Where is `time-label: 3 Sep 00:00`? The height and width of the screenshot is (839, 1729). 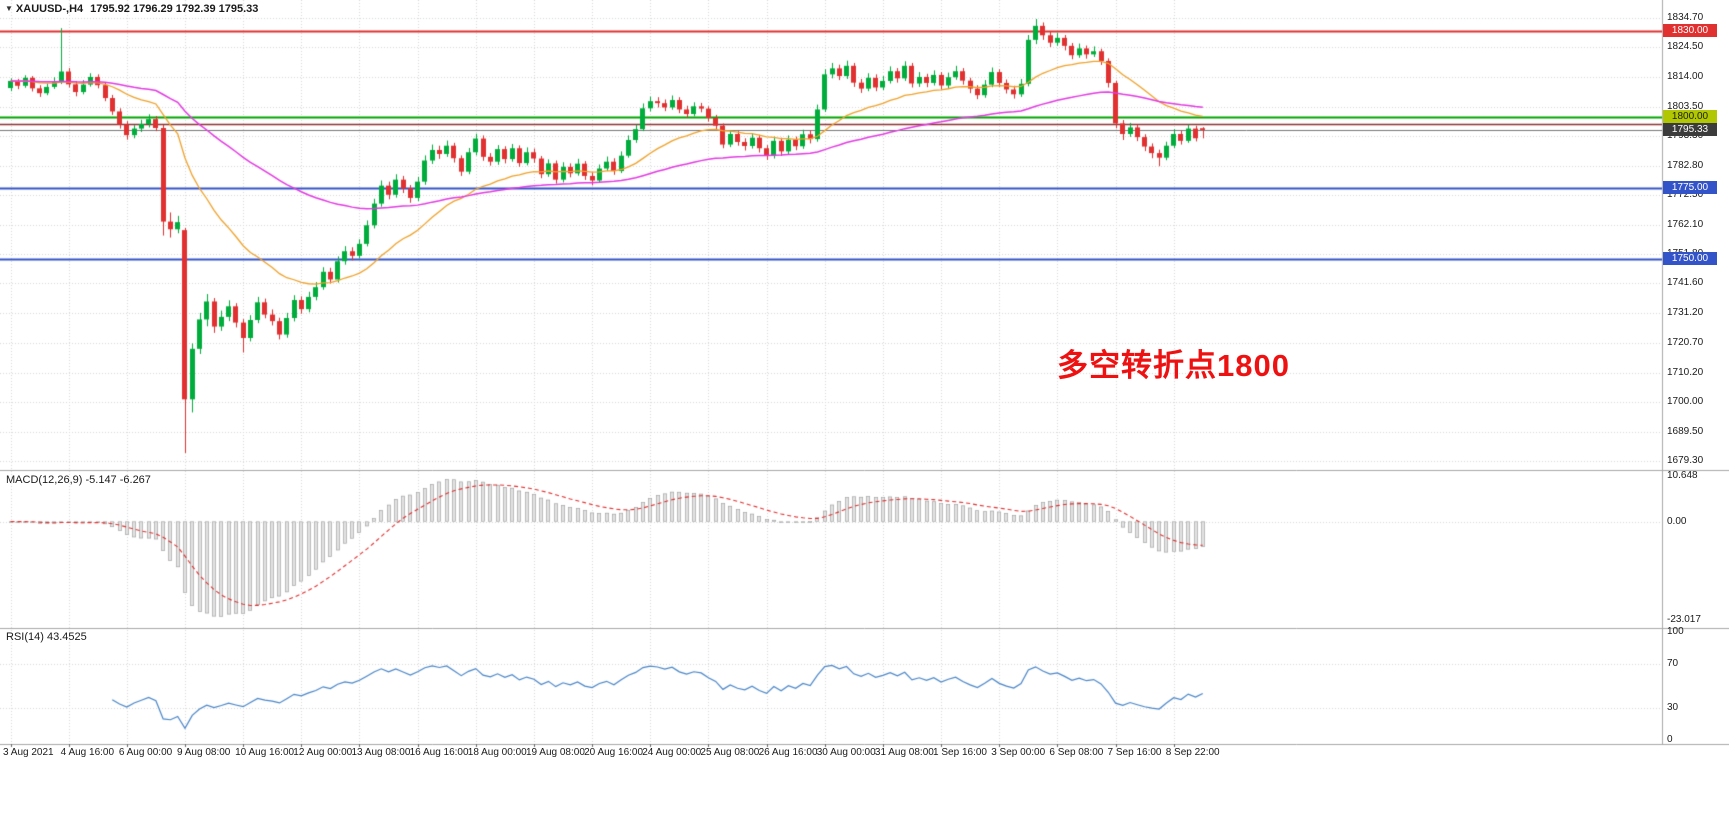
time-label: 3 Sep 00:00 is located at coordinates (1018, 752).